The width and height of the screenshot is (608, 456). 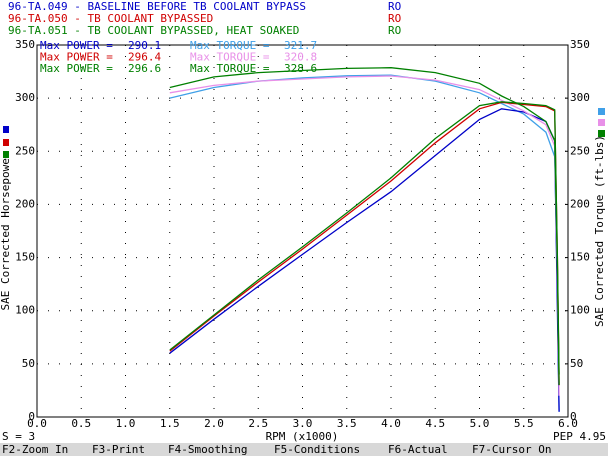 I want to click on x-tick-label: 2.5, so click(x=258, y=423).